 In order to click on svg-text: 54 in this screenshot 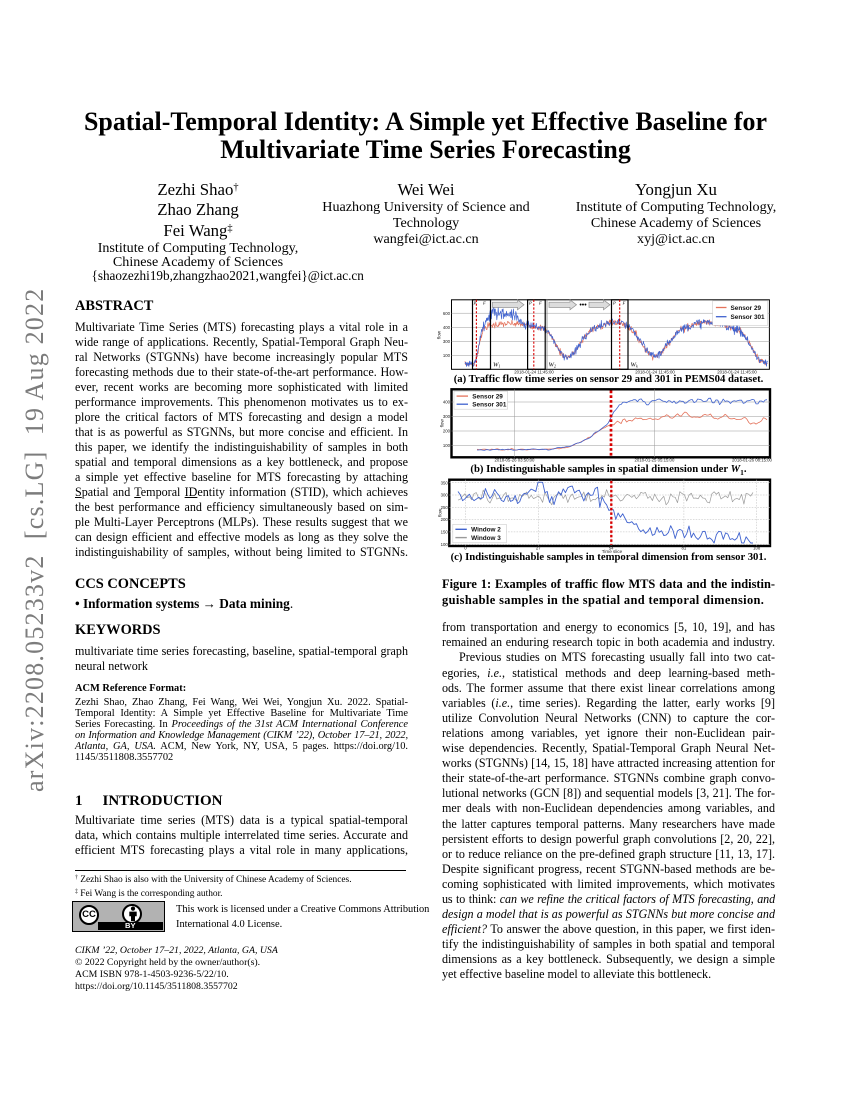, I will do `click(611, 548)`.